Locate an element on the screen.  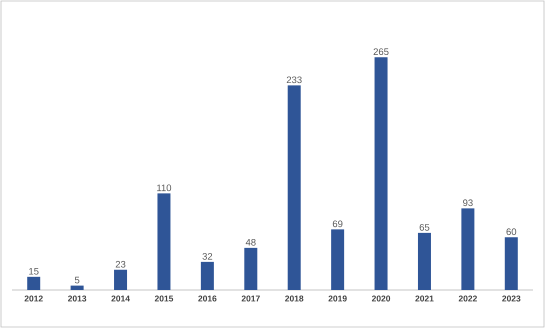
x-tick-label: 2021 is located at coordinates (424, 299).